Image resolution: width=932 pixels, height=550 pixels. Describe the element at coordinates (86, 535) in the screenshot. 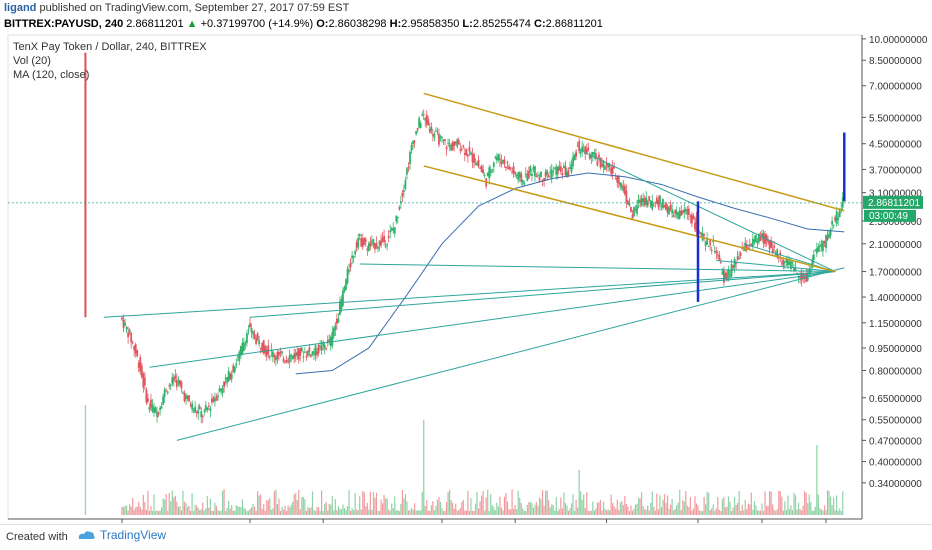

I see `tradingview-cloud-icon` at that location.